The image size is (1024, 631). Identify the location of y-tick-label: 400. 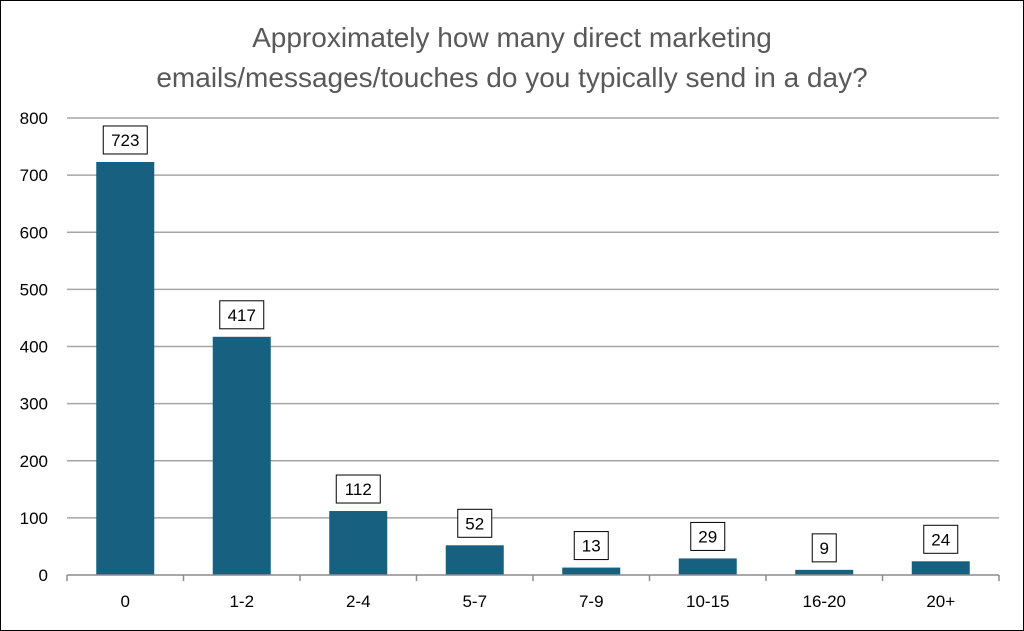
(34, 347).